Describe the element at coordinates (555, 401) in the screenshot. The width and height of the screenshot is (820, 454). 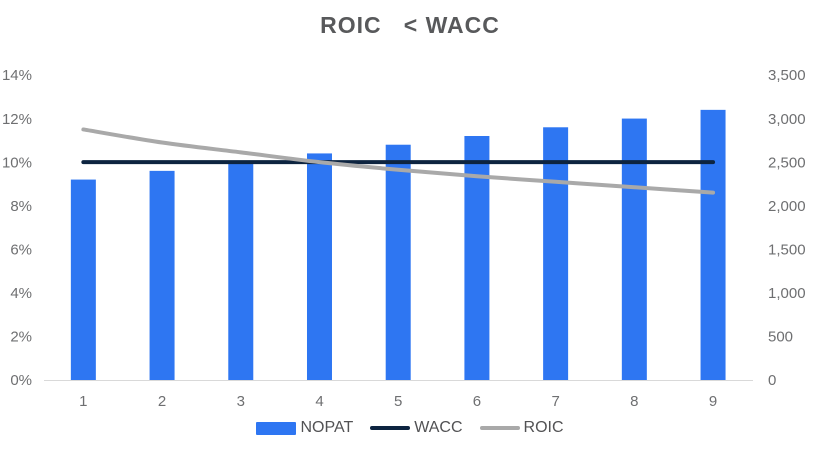
I see `x-axis-category-label: 7` at that location.